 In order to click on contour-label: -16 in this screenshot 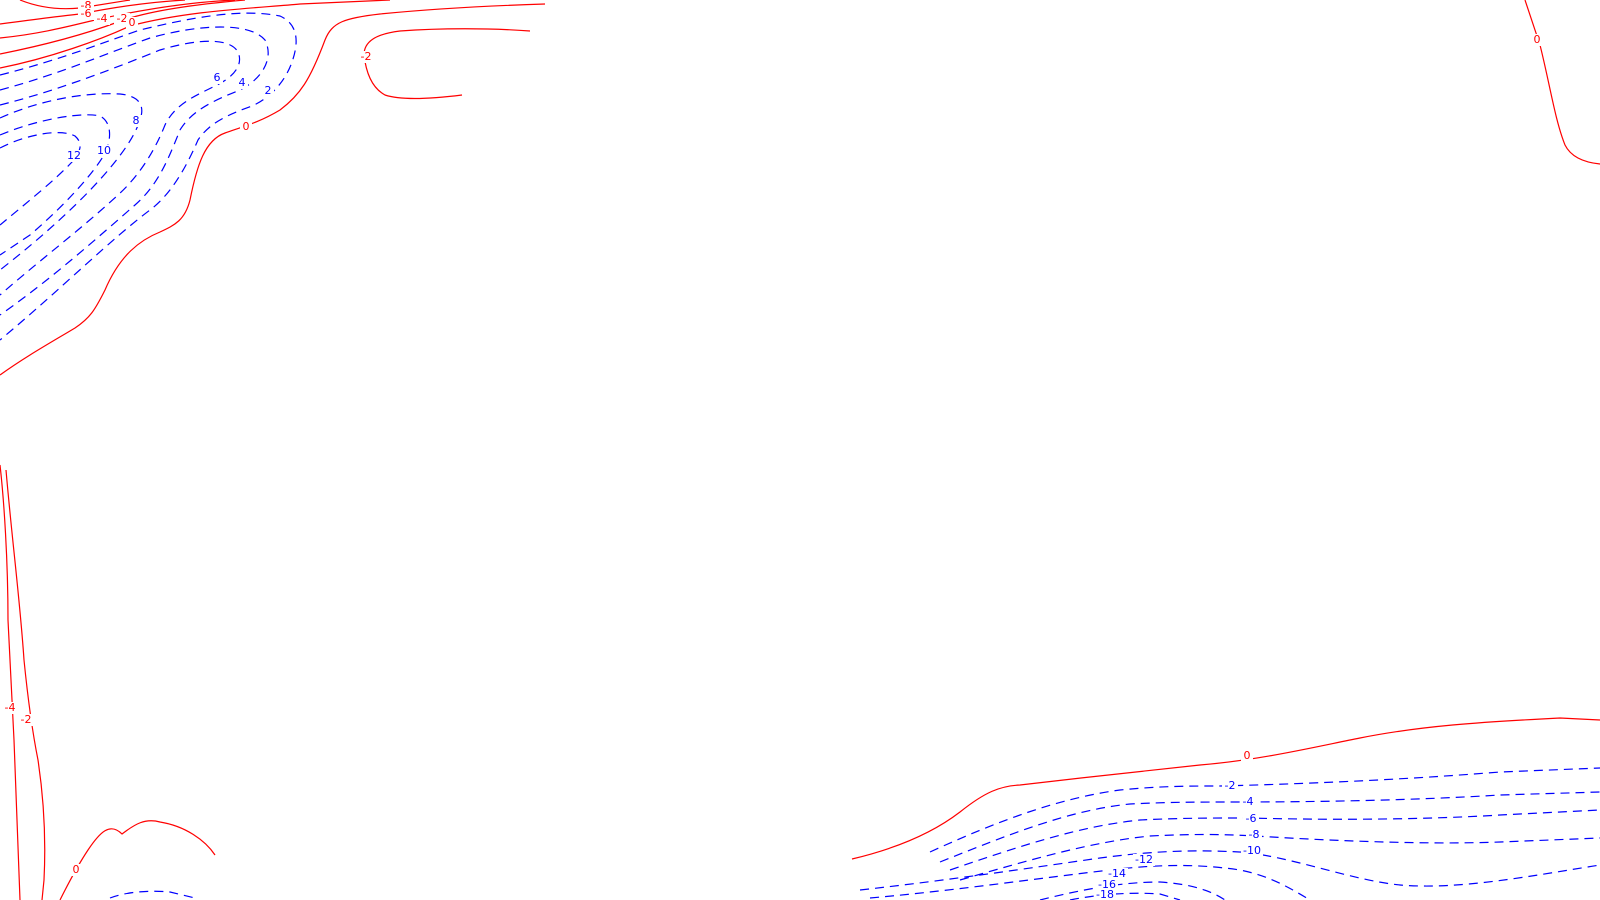, I will do `click(1107, 884)`.